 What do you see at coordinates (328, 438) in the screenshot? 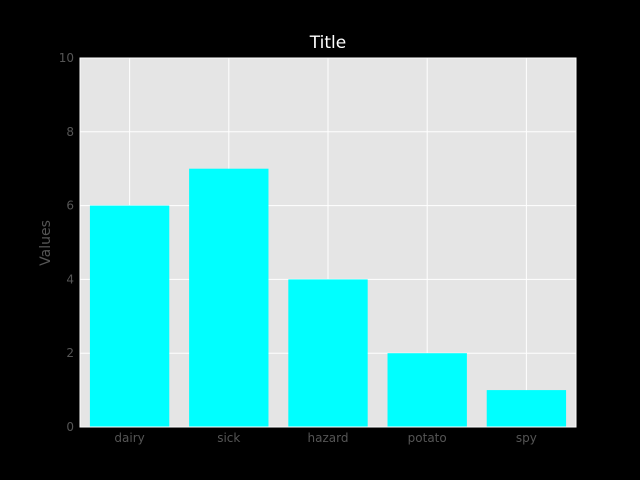
I see `x-tick-label: hazard` at bounding box center [328, 438].